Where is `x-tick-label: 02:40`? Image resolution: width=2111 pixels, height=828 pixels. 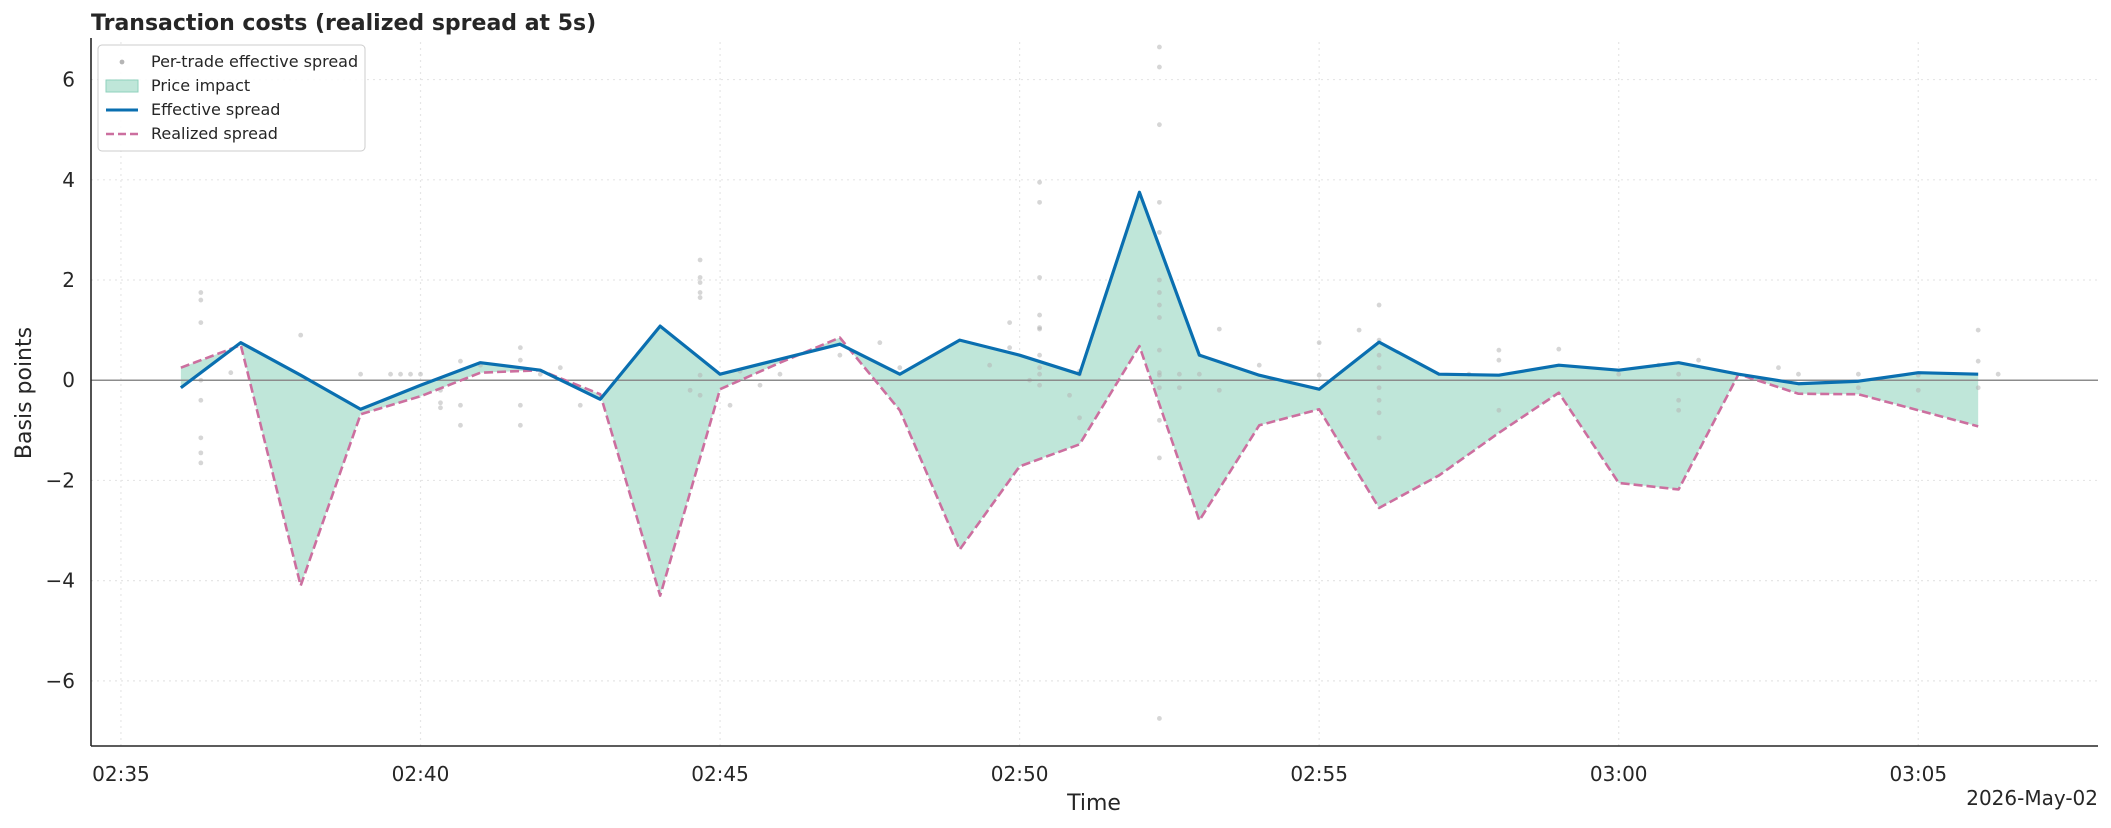
x-tick-label: 02:40 is located at coordinates (421, 774).